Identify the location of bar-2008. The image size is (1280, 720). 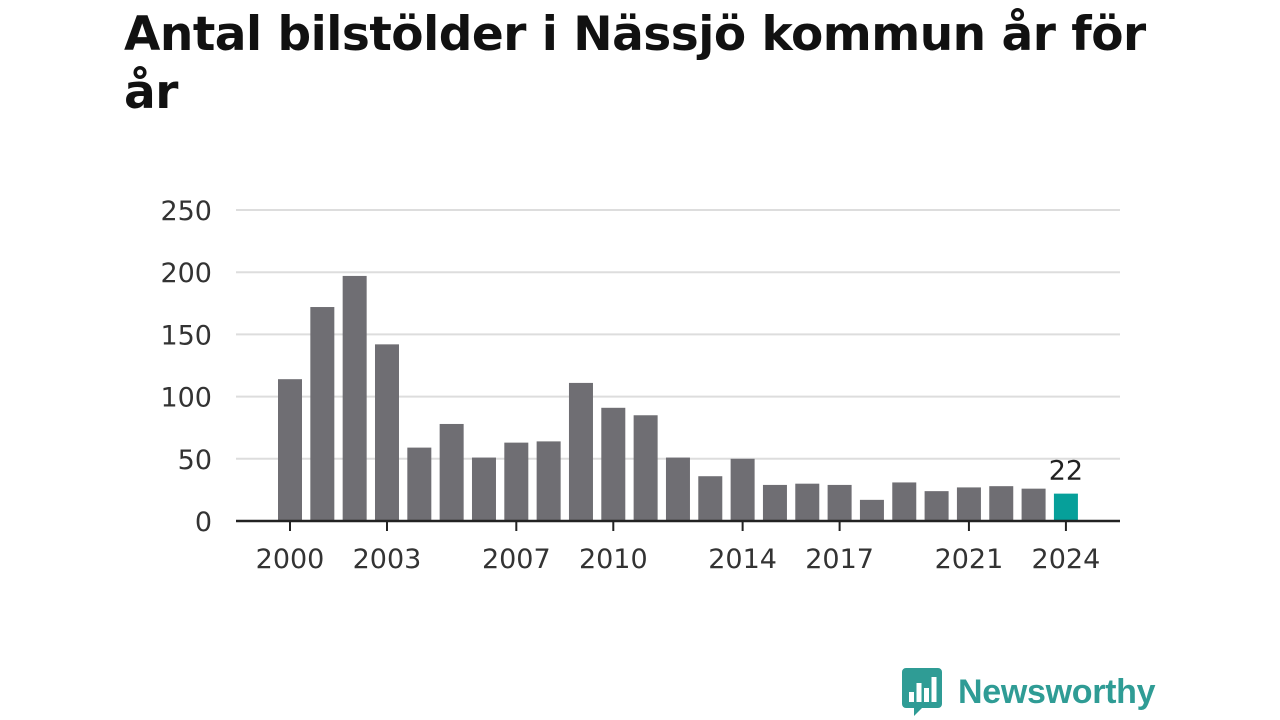
(548, 481).